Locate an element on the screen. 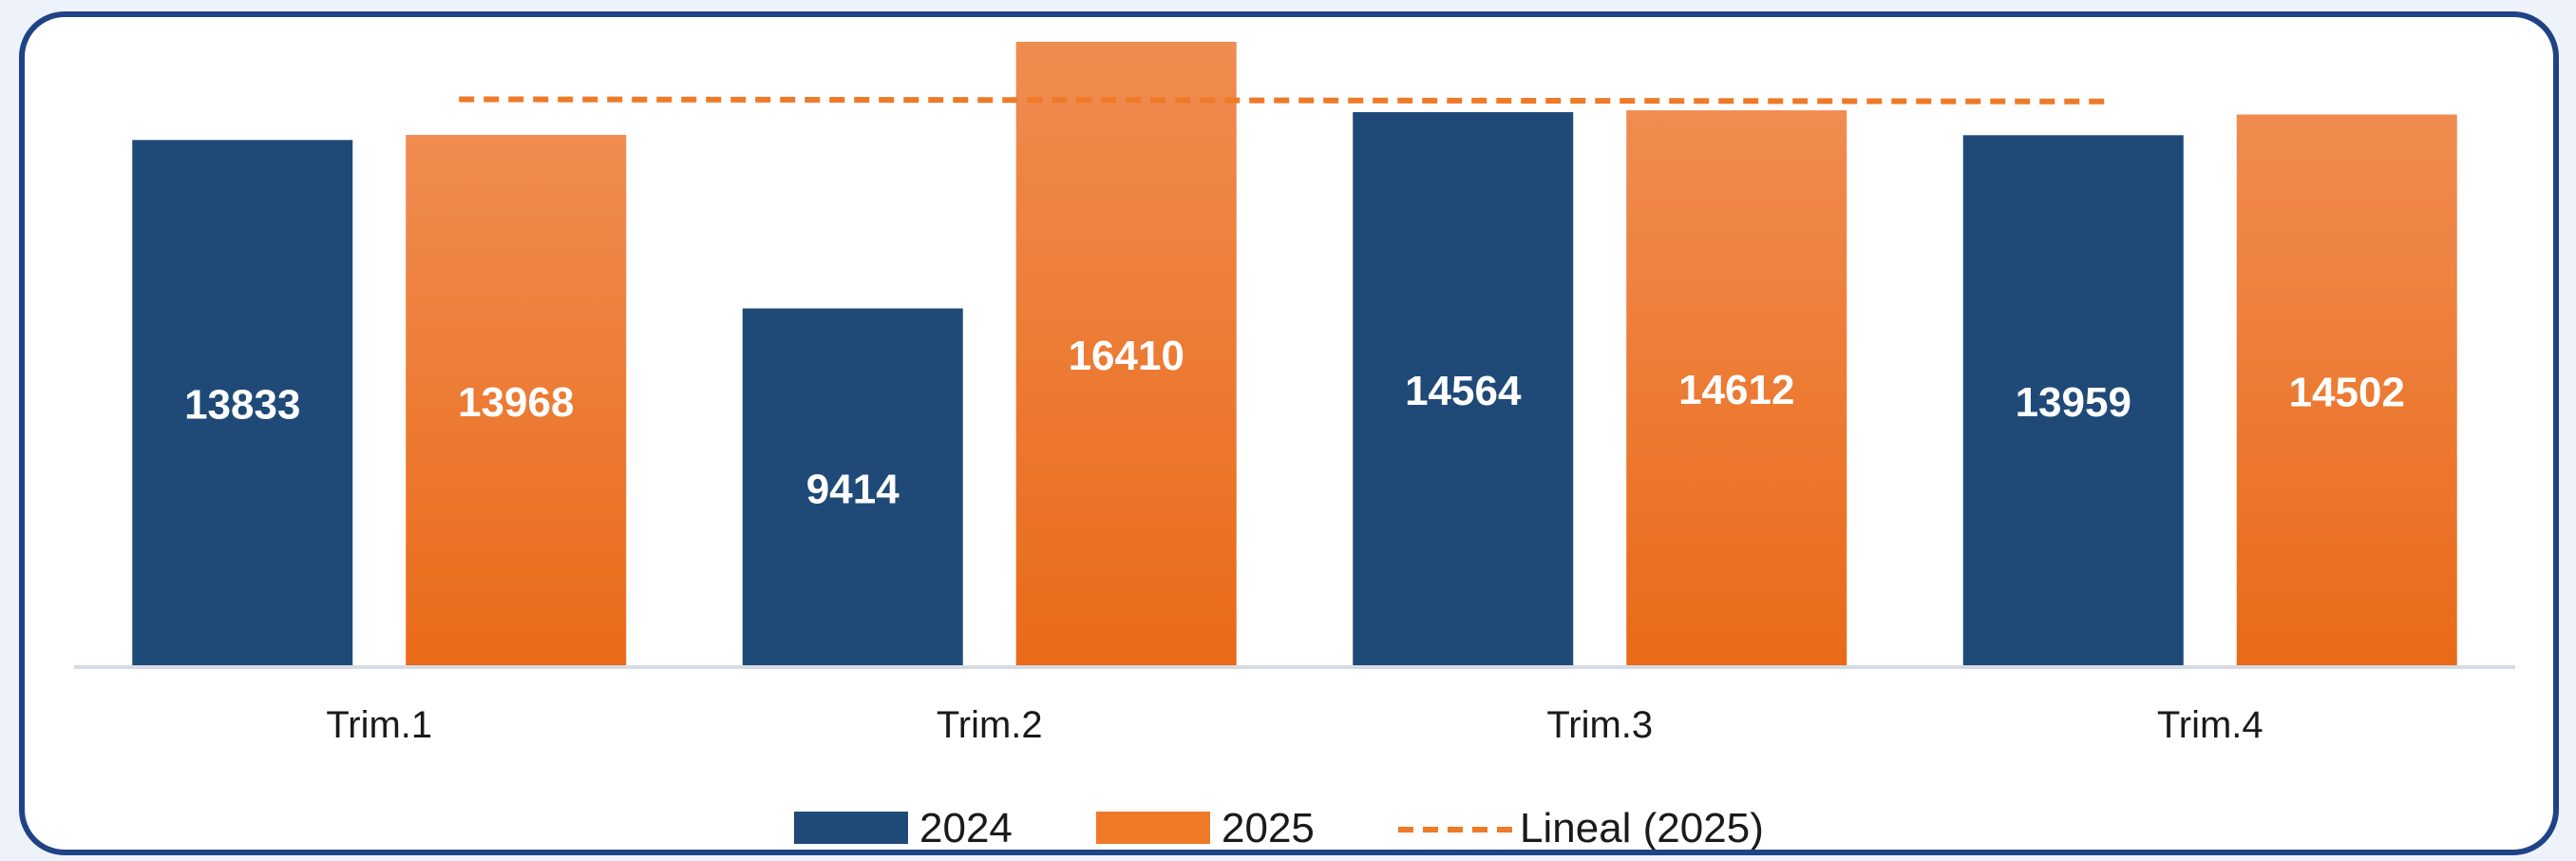  legend-label-2024: 2024 is located at coordinates (966, 828).